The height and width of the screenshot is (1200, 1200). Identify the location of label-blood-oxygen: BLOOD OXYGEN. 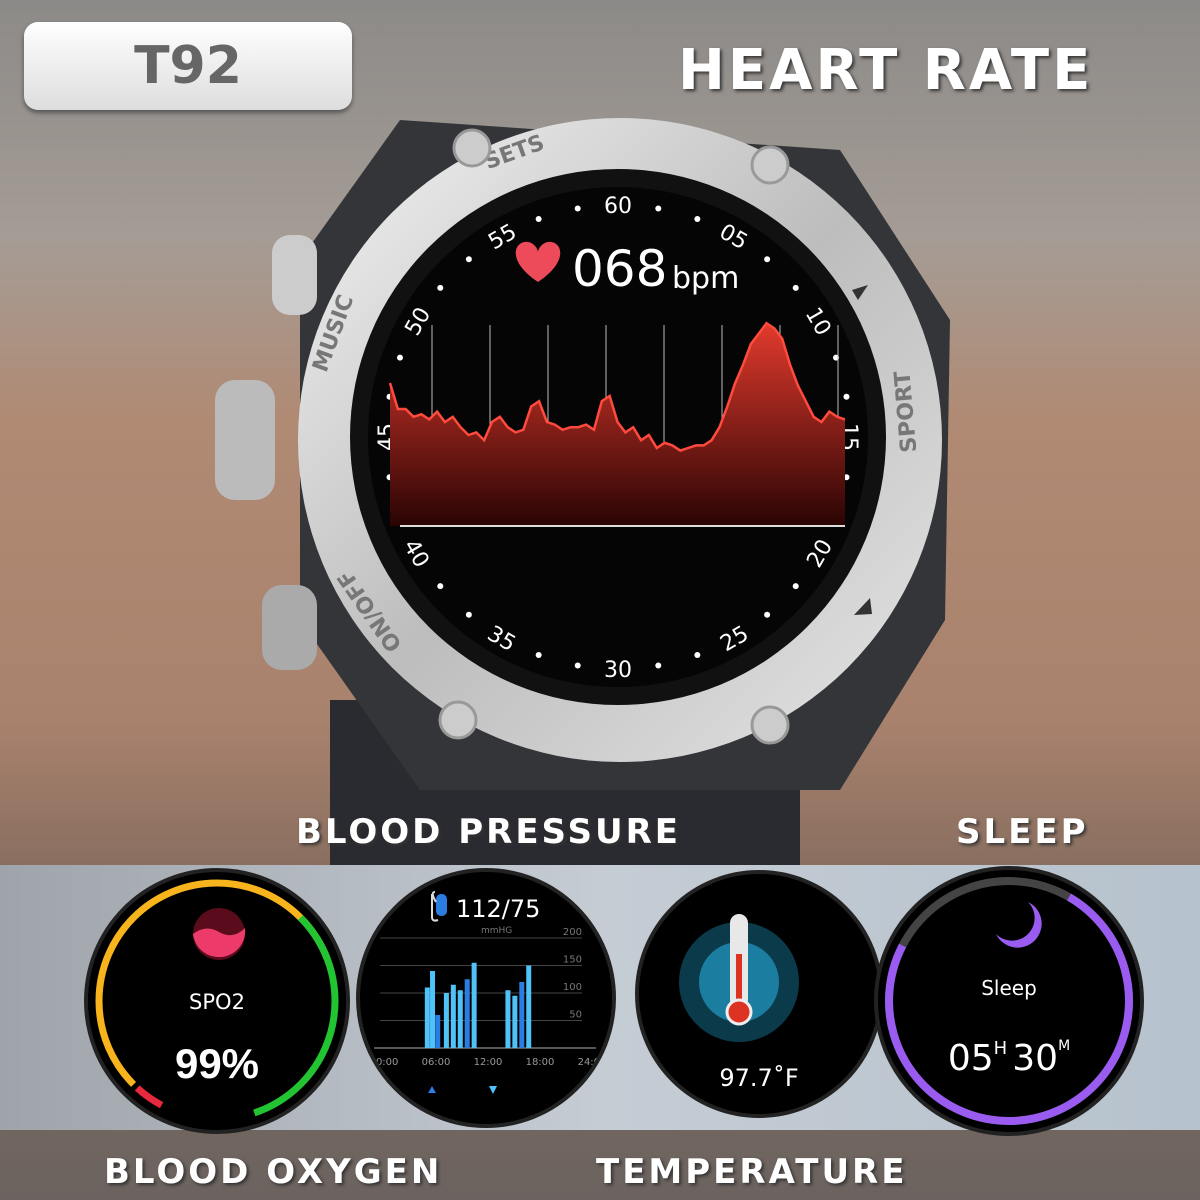
(273, 1172).